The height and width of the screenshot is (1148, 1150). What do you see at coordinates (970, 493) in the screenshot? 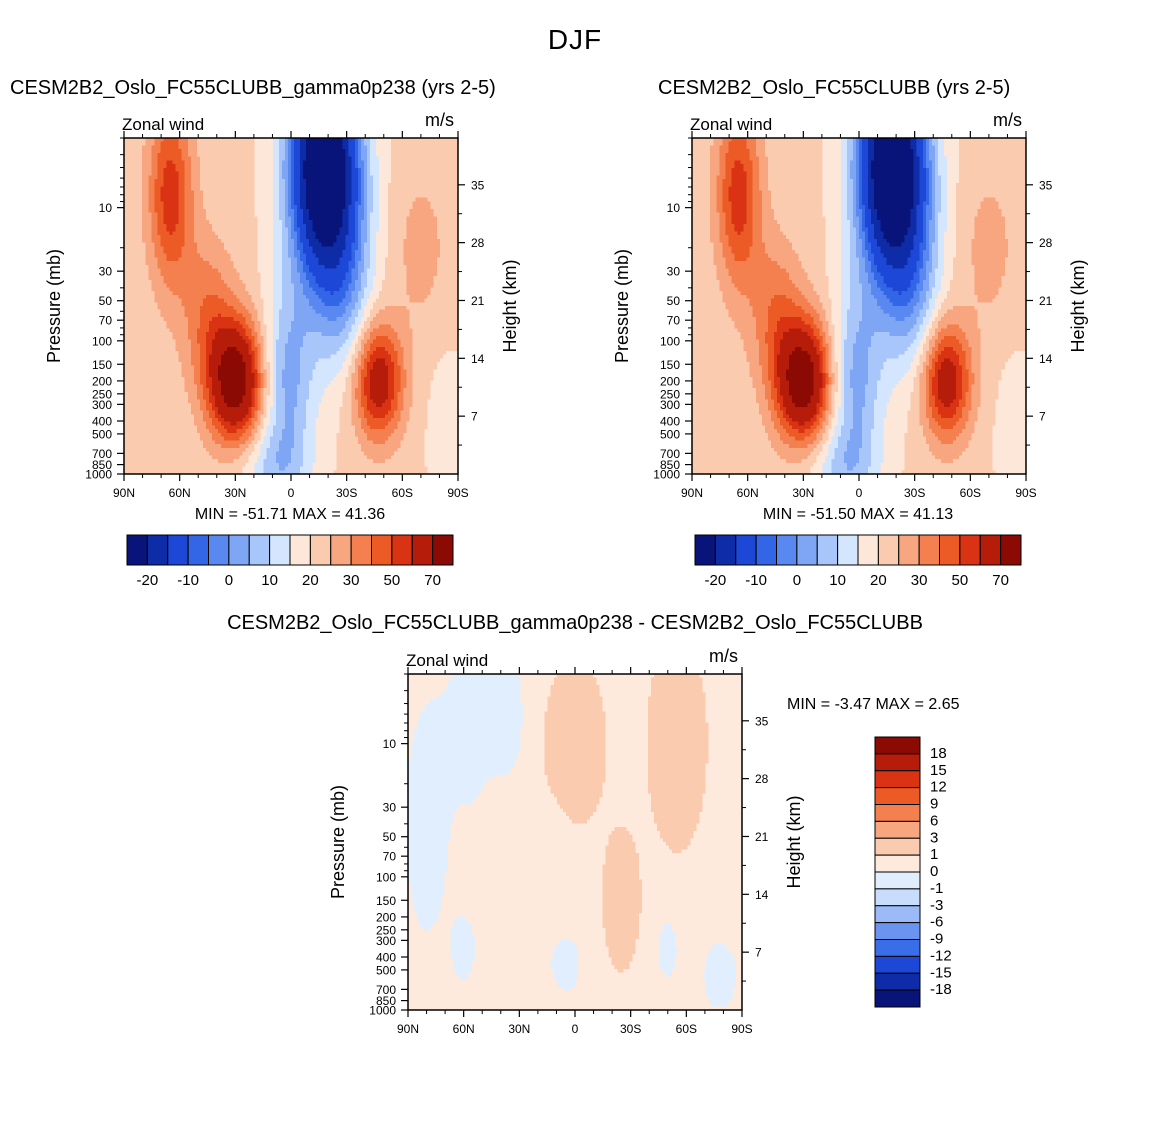
I see `panel2-xtick-label: 60S` at bounding box center [970, 493].